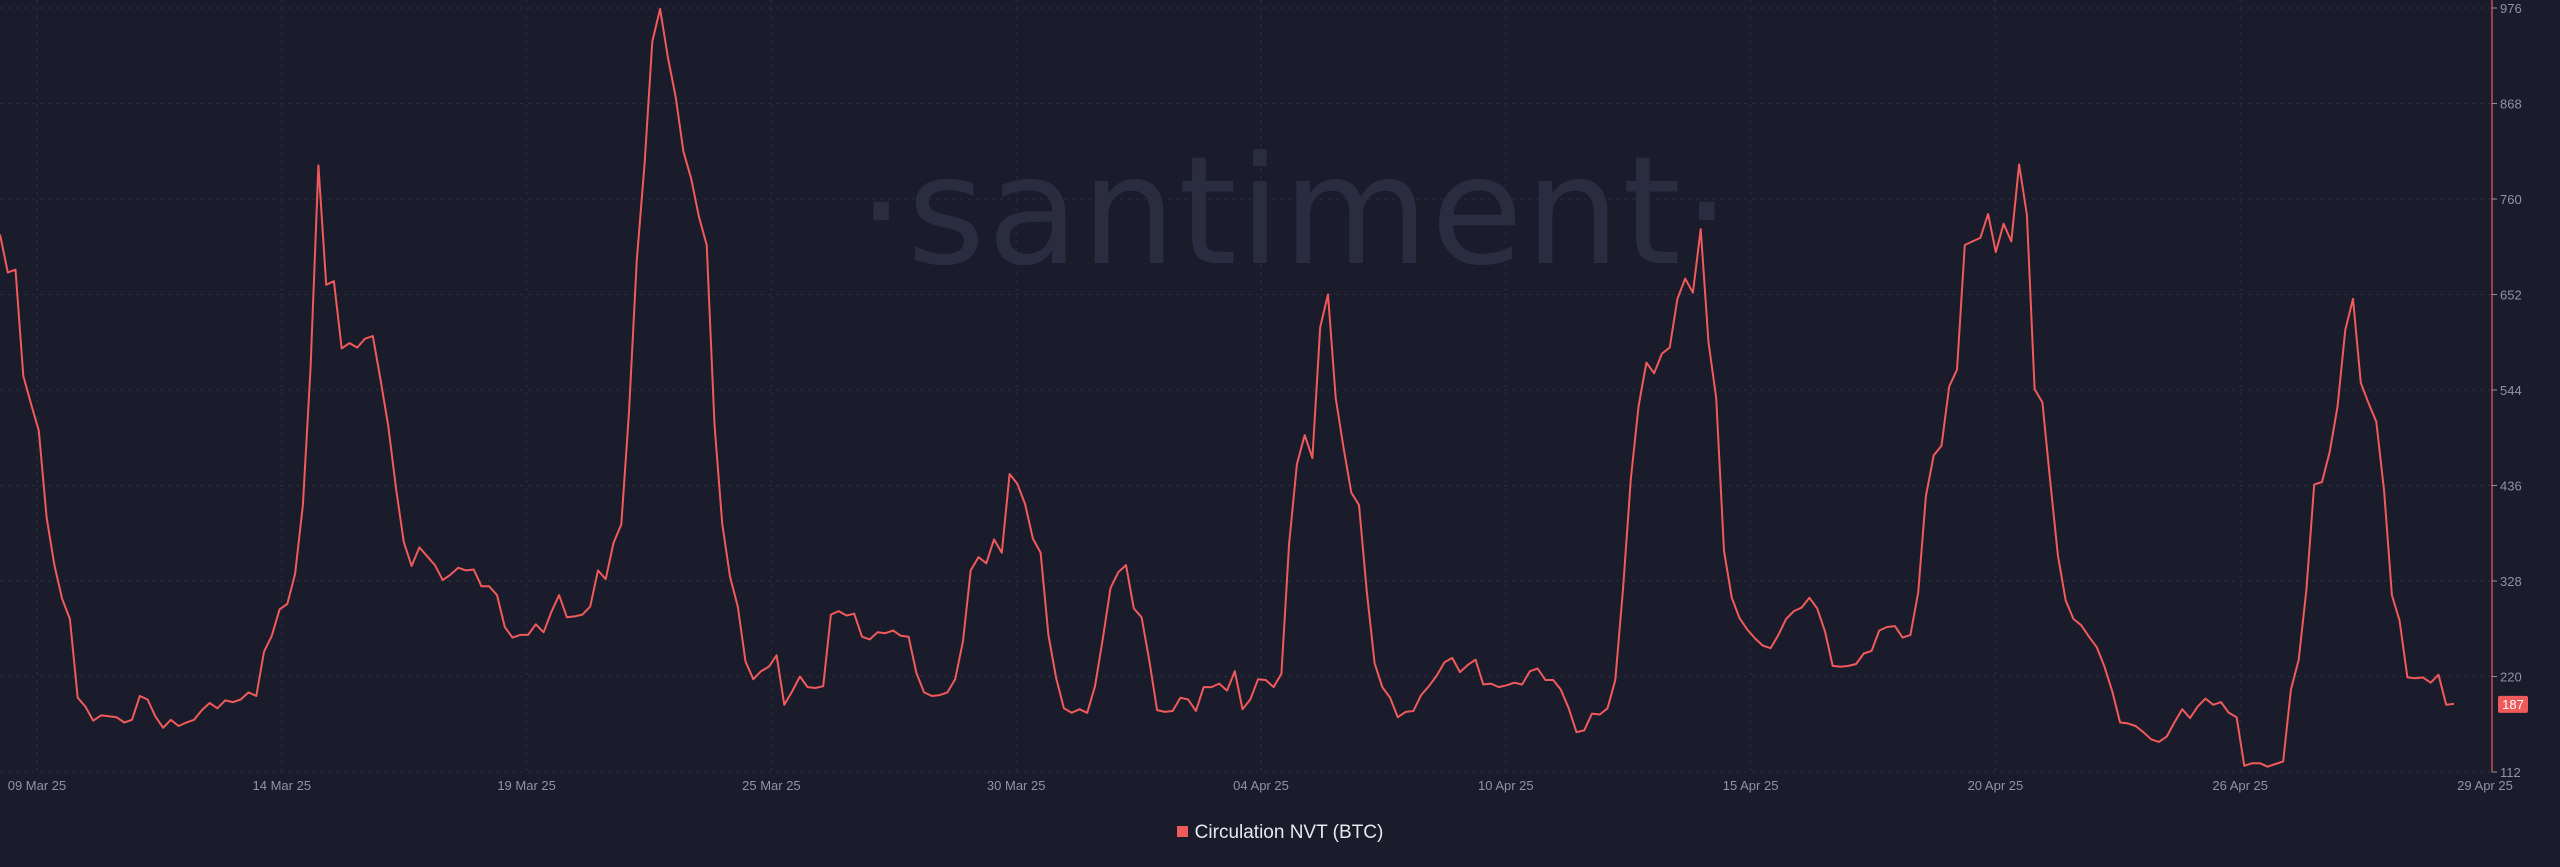 The height and width of the screenshot is (867, 2560). I want to click on y-tick-label: 436, so click(2511, 486).